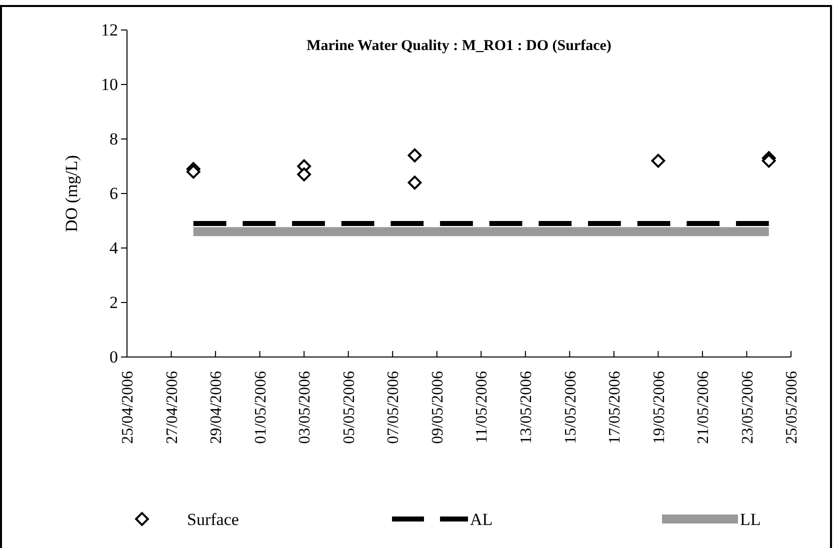 This screenshot has width=834, height=548. I want to click on y-tick-label: 0, so click(114, 356).